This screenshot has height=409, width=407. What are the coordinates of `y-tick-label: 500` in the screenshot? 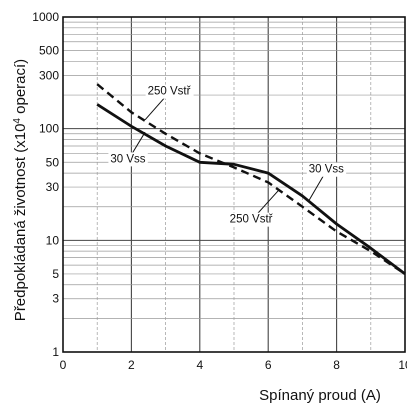 It's located at (49, 51).